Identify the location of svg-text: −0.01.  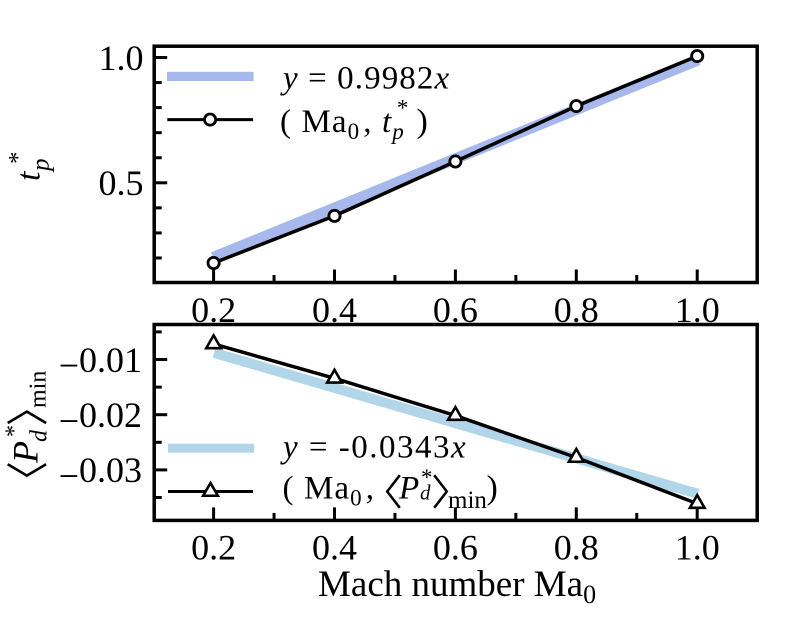
(100, 363).